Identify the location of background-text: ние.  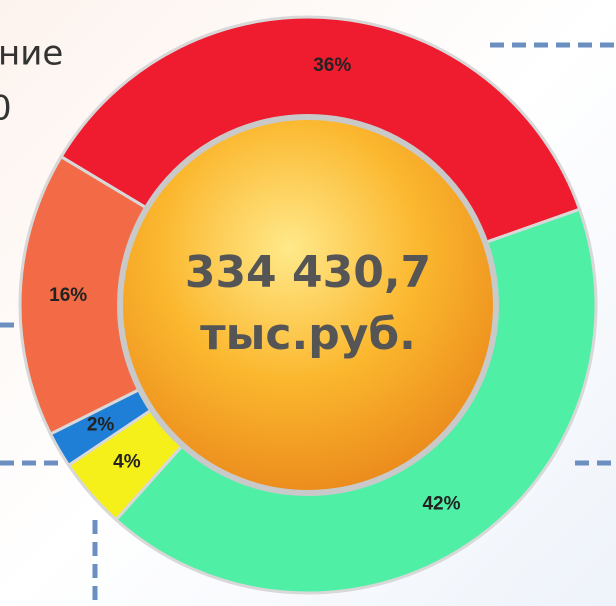
(31, 54).